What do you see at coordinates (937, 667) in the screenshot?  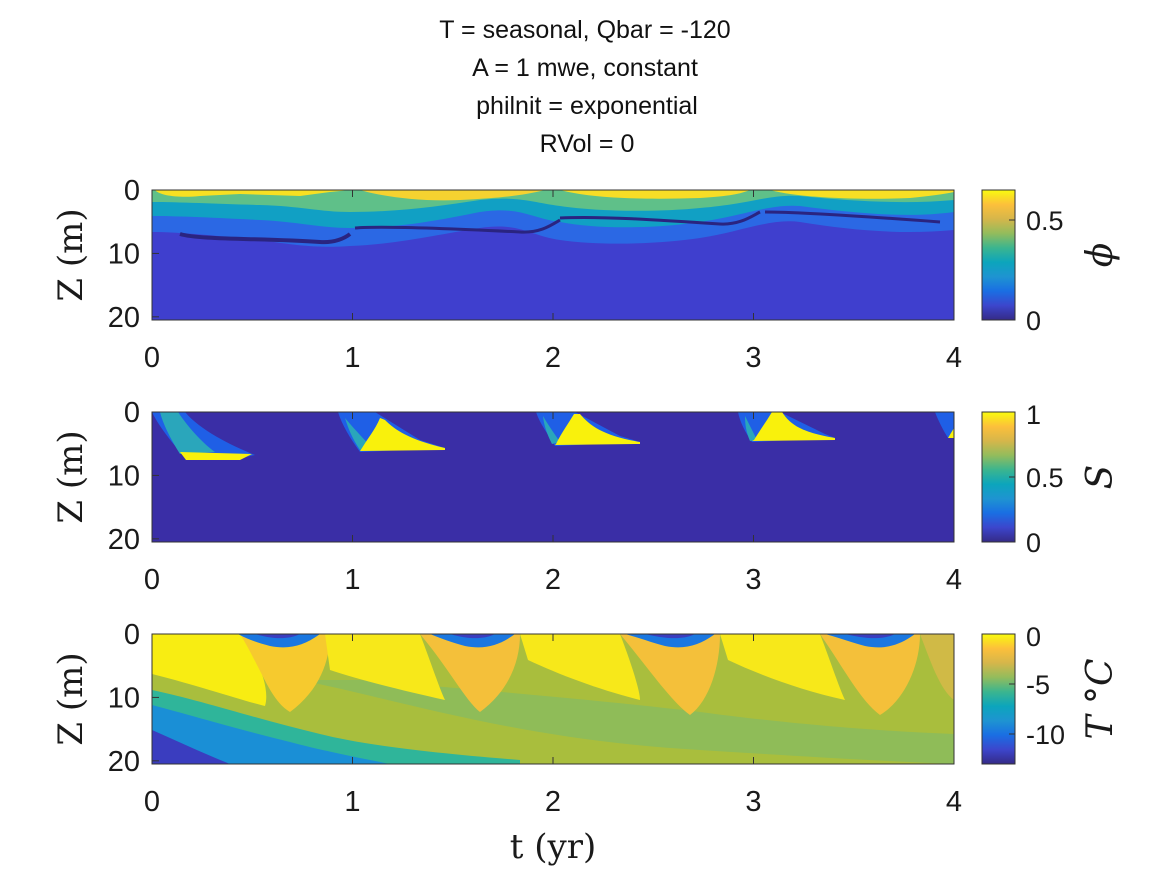 I see `T-warm-wedge-5-edge` at bounding box center [937, 667].